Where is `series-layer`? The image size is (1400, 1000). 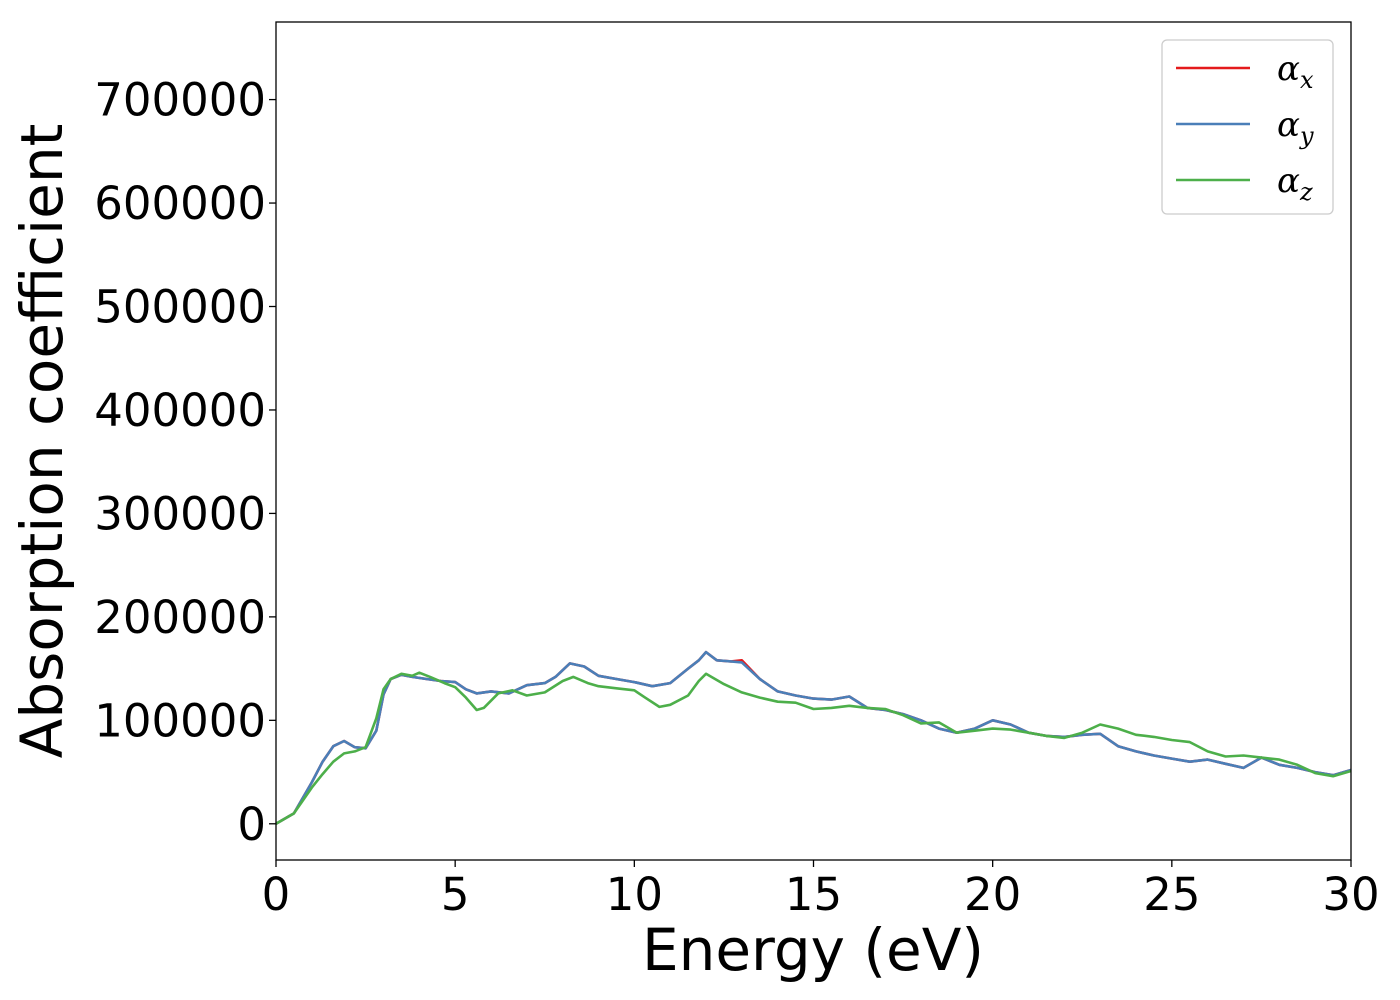 series-layer is located at coordinates (813, 737).